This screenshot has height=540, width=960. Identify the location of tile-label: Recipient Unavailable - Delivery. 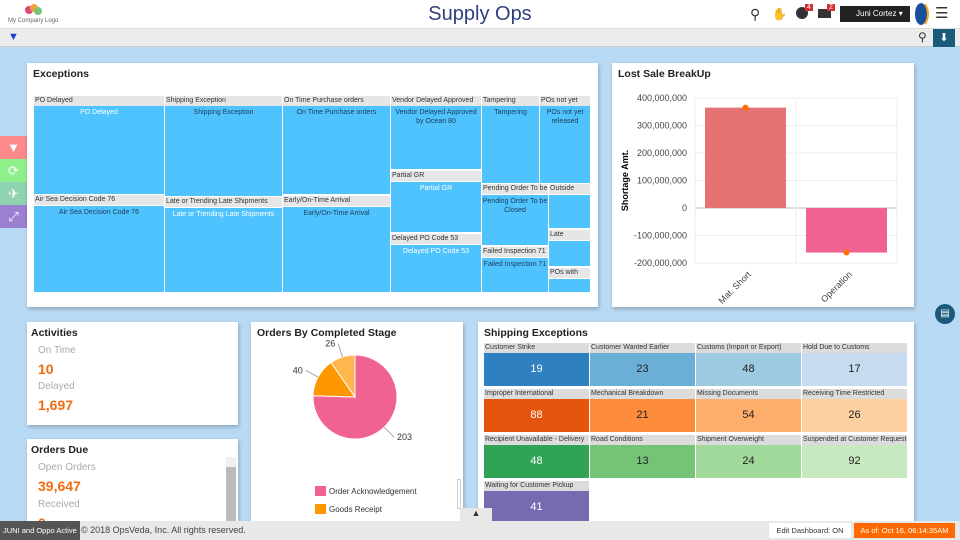
(536, 440).